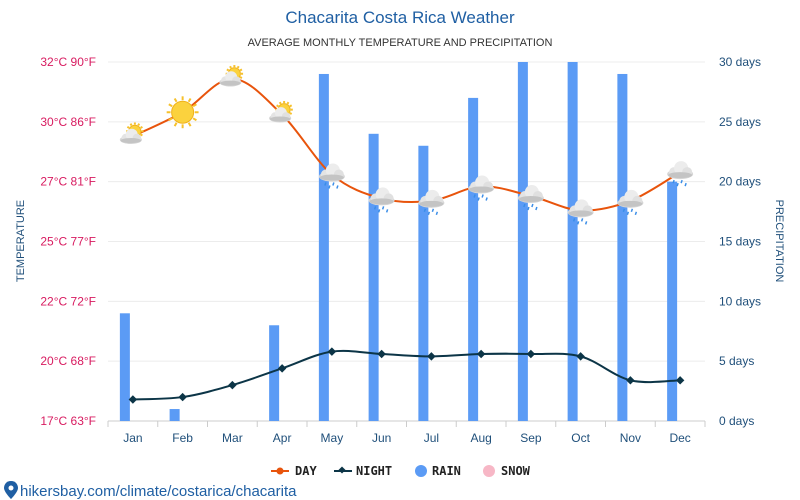 The height and width of the screenshot is (500, 800). Describe the element at coordinates (68, 62) in the screenshot. I see `left-tick-label: 32°C 90°F` at that location.